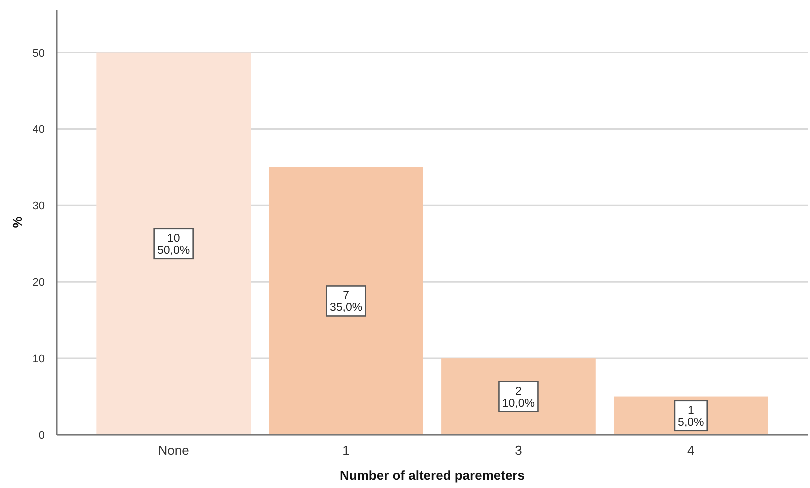  I want to click on y-axis-title: %, so click(17, 222).